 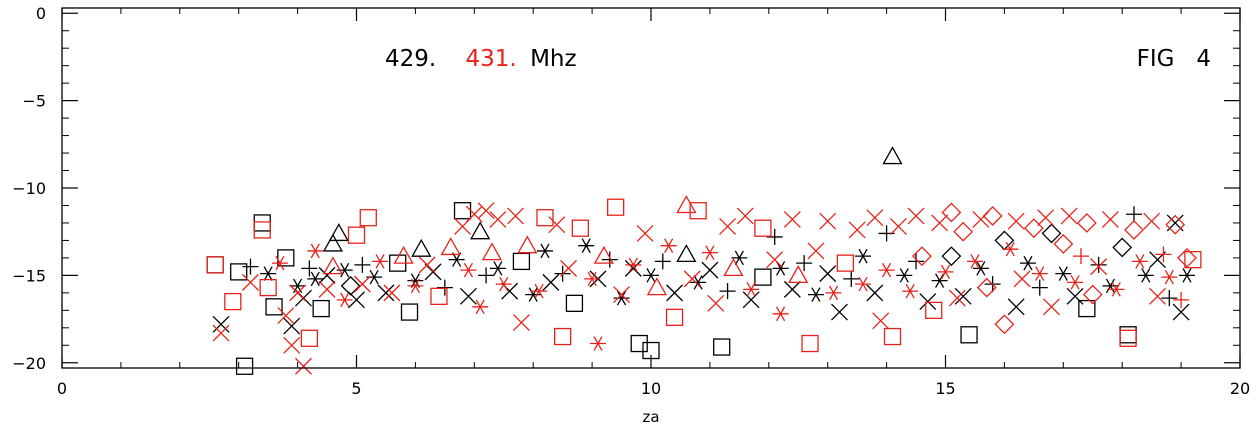 I want to click on y-tick-label: −5, so click(x=34, y=101).